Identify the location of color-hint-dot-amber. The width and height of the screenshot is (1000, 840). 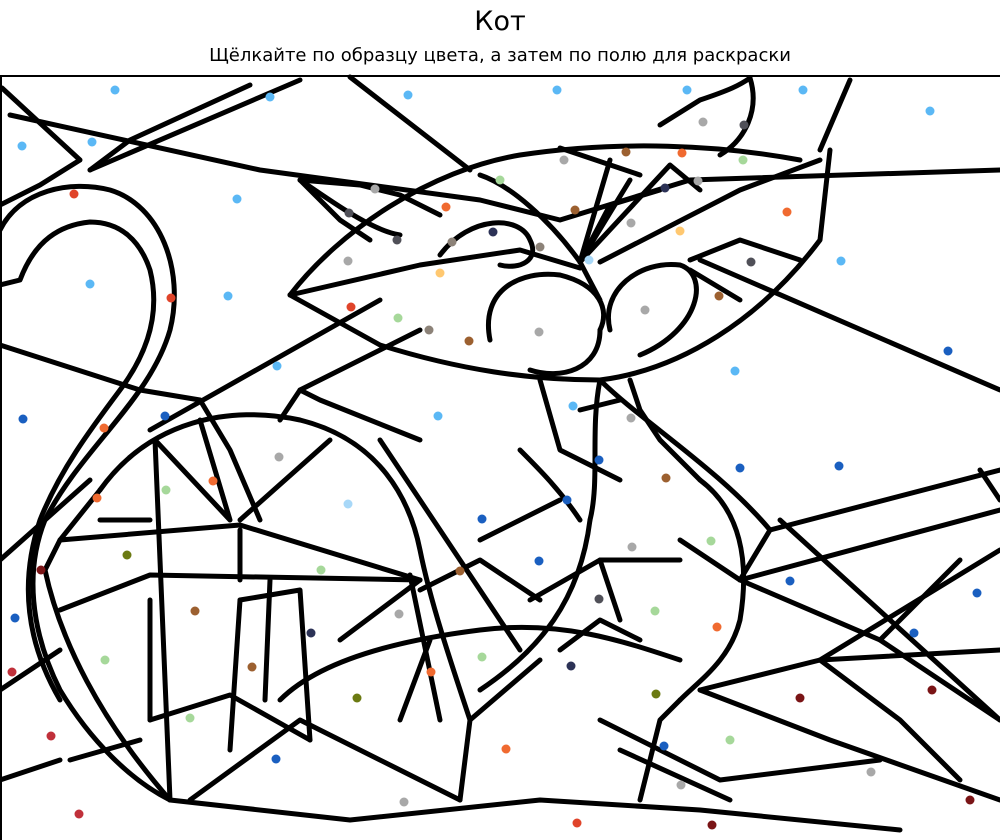
(680, 231).